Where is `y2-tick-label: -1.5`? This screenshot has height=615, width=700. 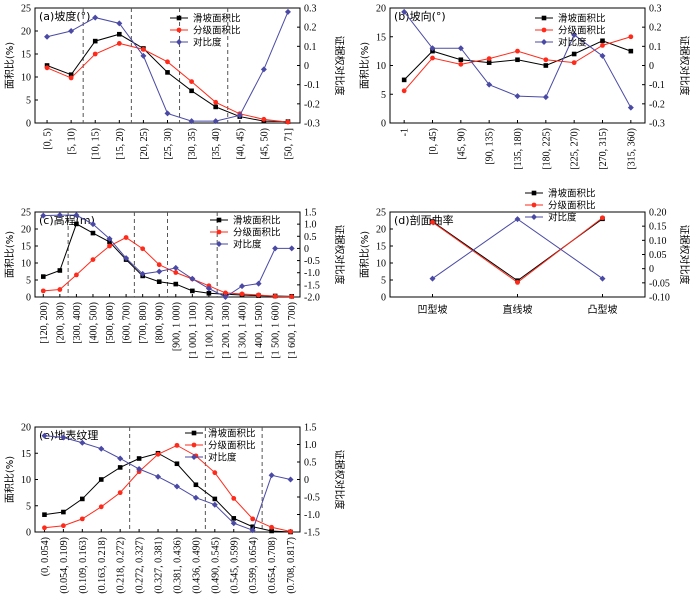 y2-tick-label: -1.5 is located at coordinates (312, 285).